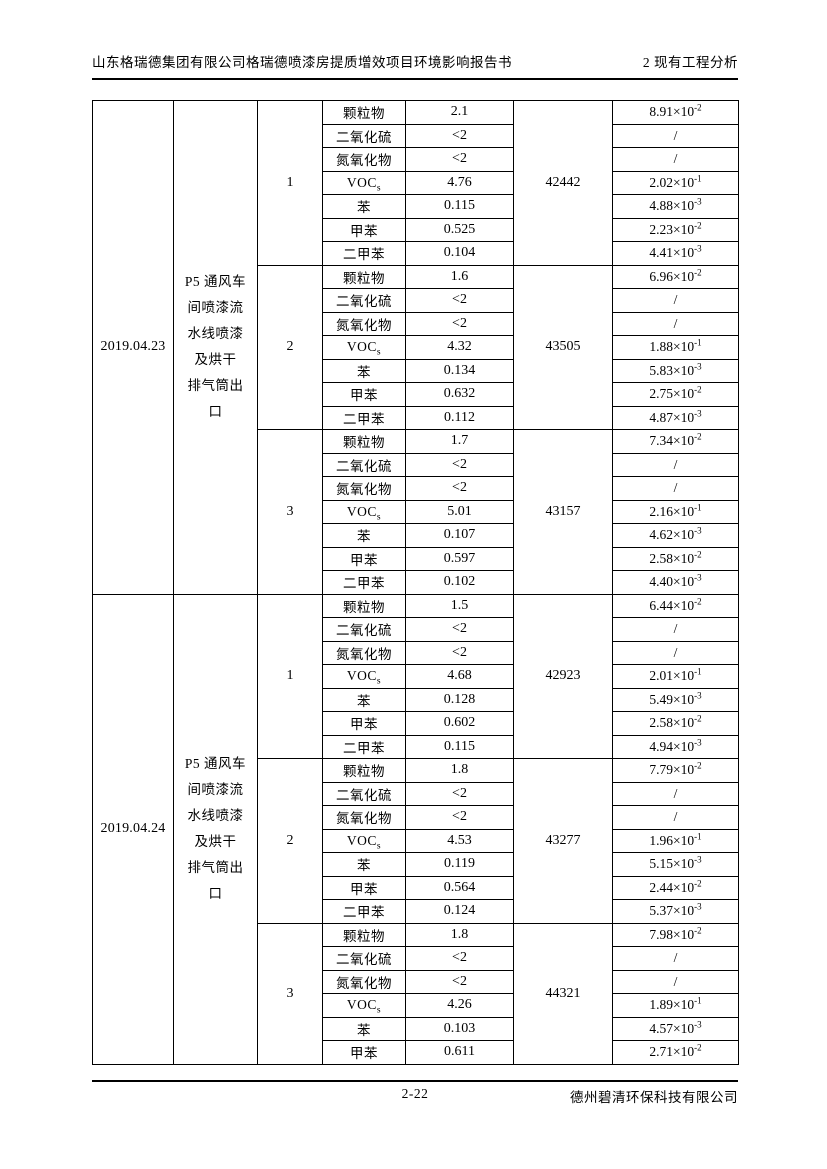 The height and width of the screenshot is (1169, 827). Describe the element at coordinates (459, 864) in the screenshot. I see `concentration-cell: 0.119` at that location.